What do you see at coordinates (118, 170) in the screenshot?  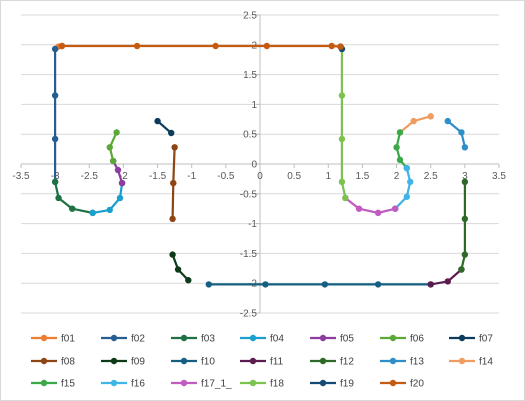 I see `data-point-f05` at bounding box center [118, 170].